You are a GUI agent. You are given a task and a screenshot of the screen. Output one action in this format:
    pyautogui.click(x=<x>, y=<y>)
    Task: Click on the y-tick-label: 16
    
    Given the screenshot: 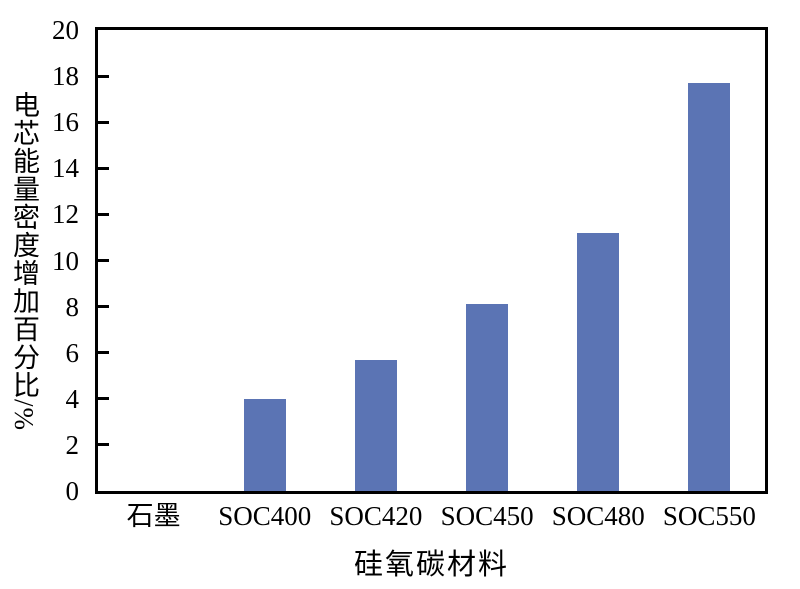 What is the action you would take?
    pyautogui.click(x=65, y=122)
    